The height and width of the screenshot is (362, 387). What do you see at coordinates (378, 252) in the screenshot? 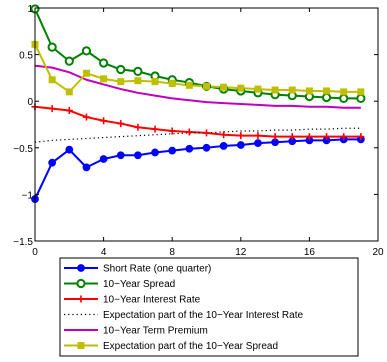
I see `x-tick-label: 20` at bounding box center [378, 252].